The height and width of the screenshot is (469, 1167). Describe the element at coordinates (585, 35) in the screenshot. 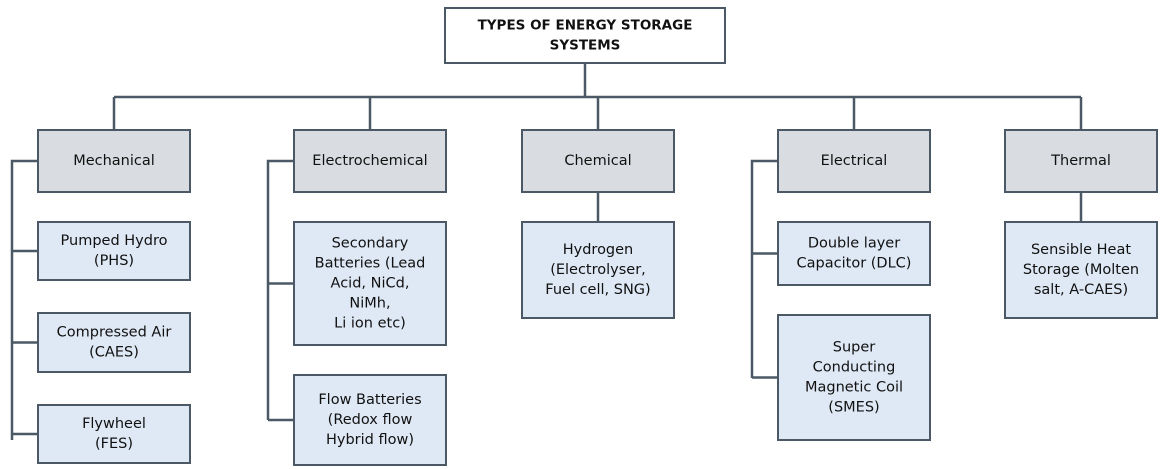

I see `root-box` at that location.